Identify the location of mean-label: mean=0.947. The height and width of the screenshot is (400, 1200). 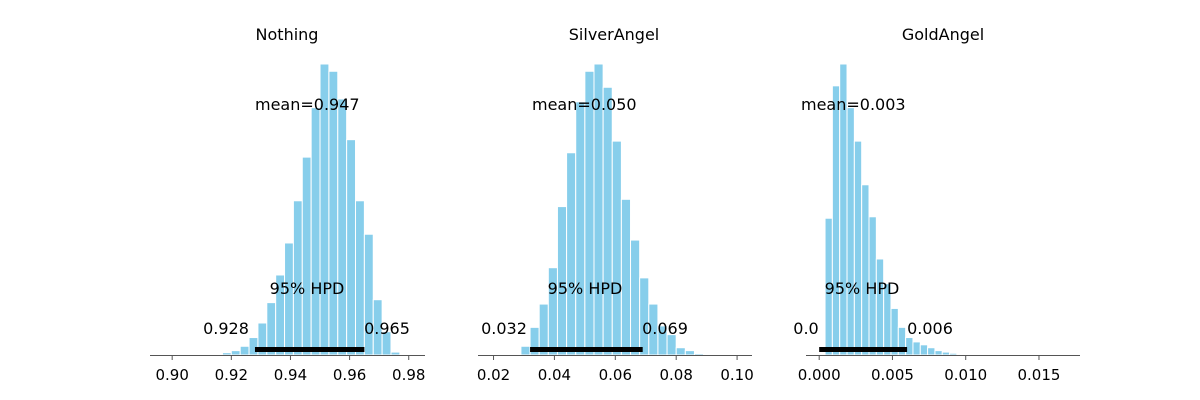
(307, 104).